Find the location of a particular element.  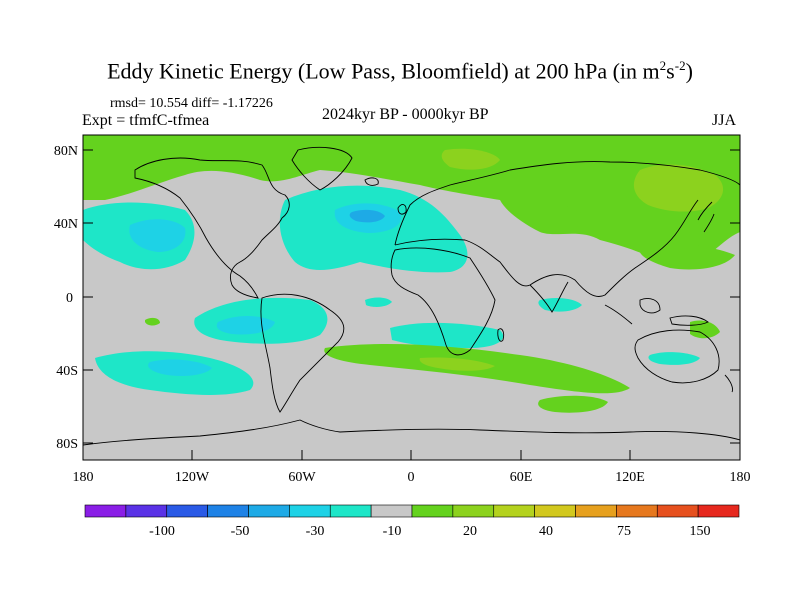

colorbar-label: -30 is located at coordinates (315, 531).